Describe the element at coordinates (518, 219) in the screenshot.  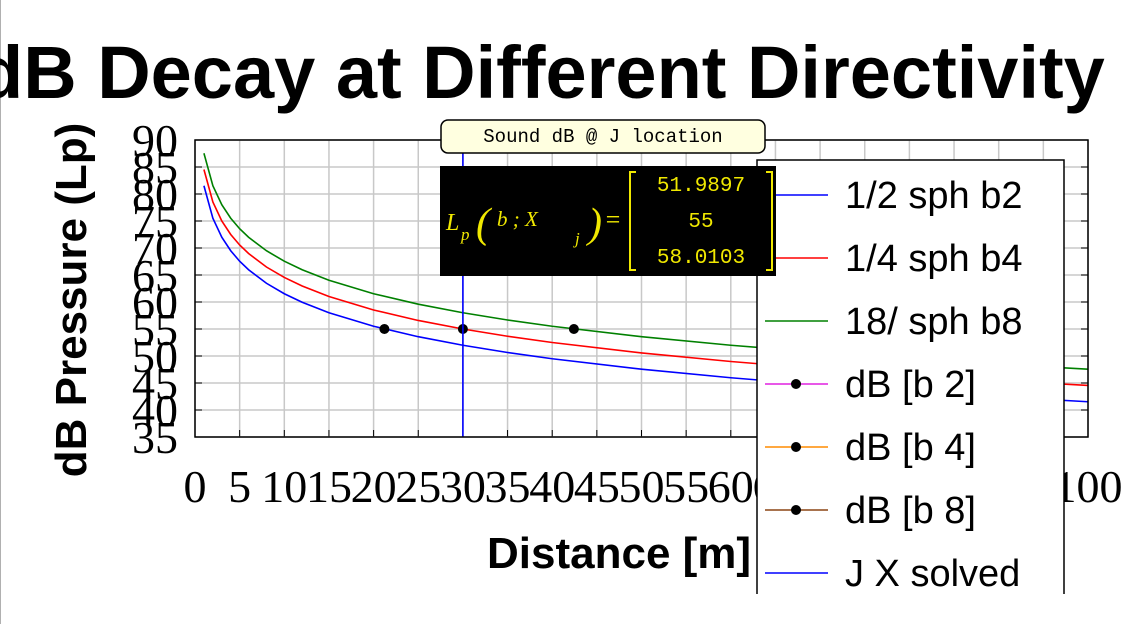
I see `formula-part: b ; X` at that location.